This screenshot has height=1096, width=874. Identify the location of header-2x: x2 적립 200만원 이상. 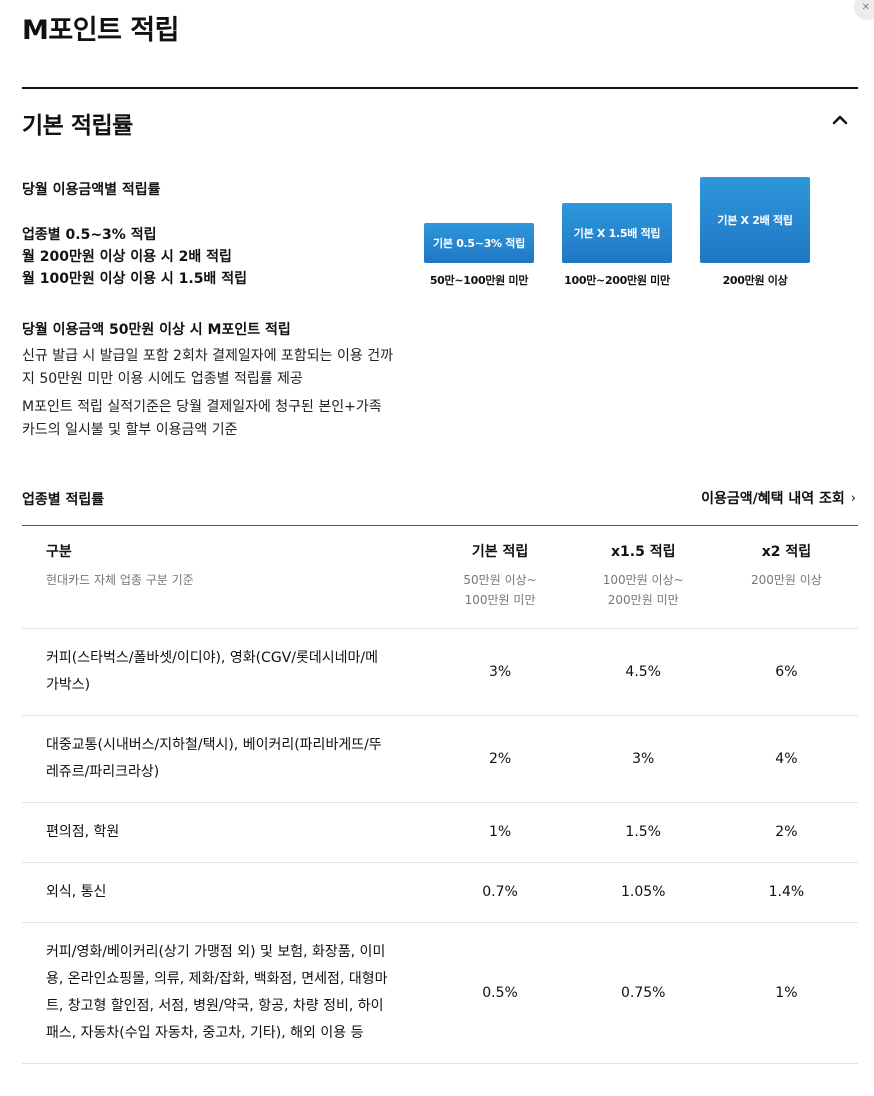
(786, 577).